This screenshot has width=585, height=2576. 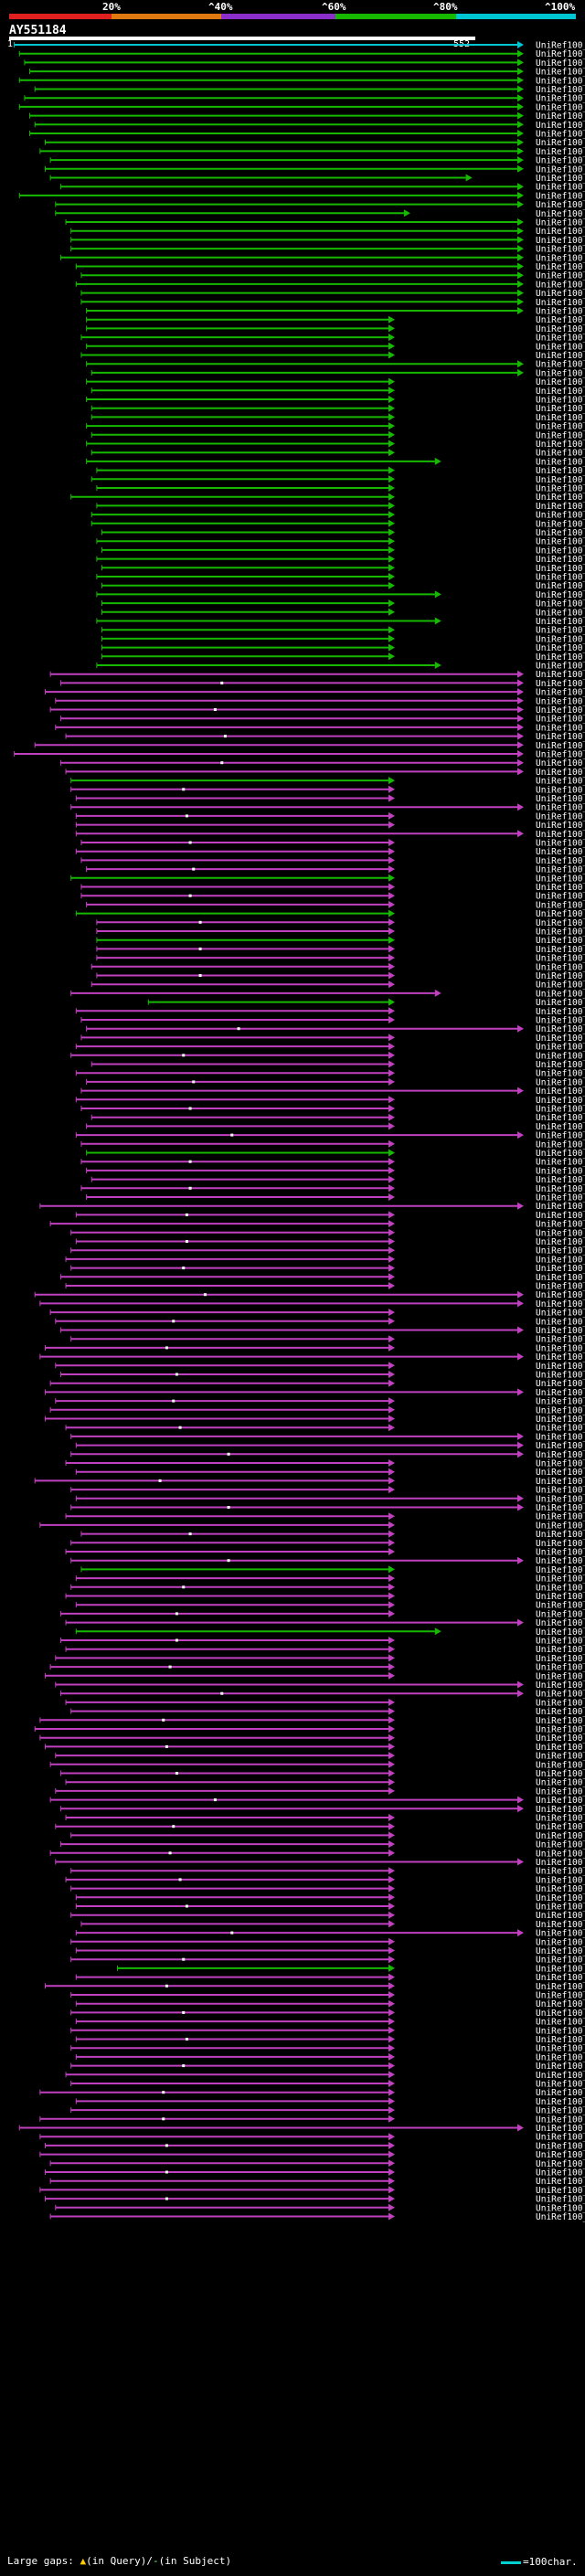 I want to click on hit-row: UniRef100_Q1I5G2, so click(x=343, y=569).